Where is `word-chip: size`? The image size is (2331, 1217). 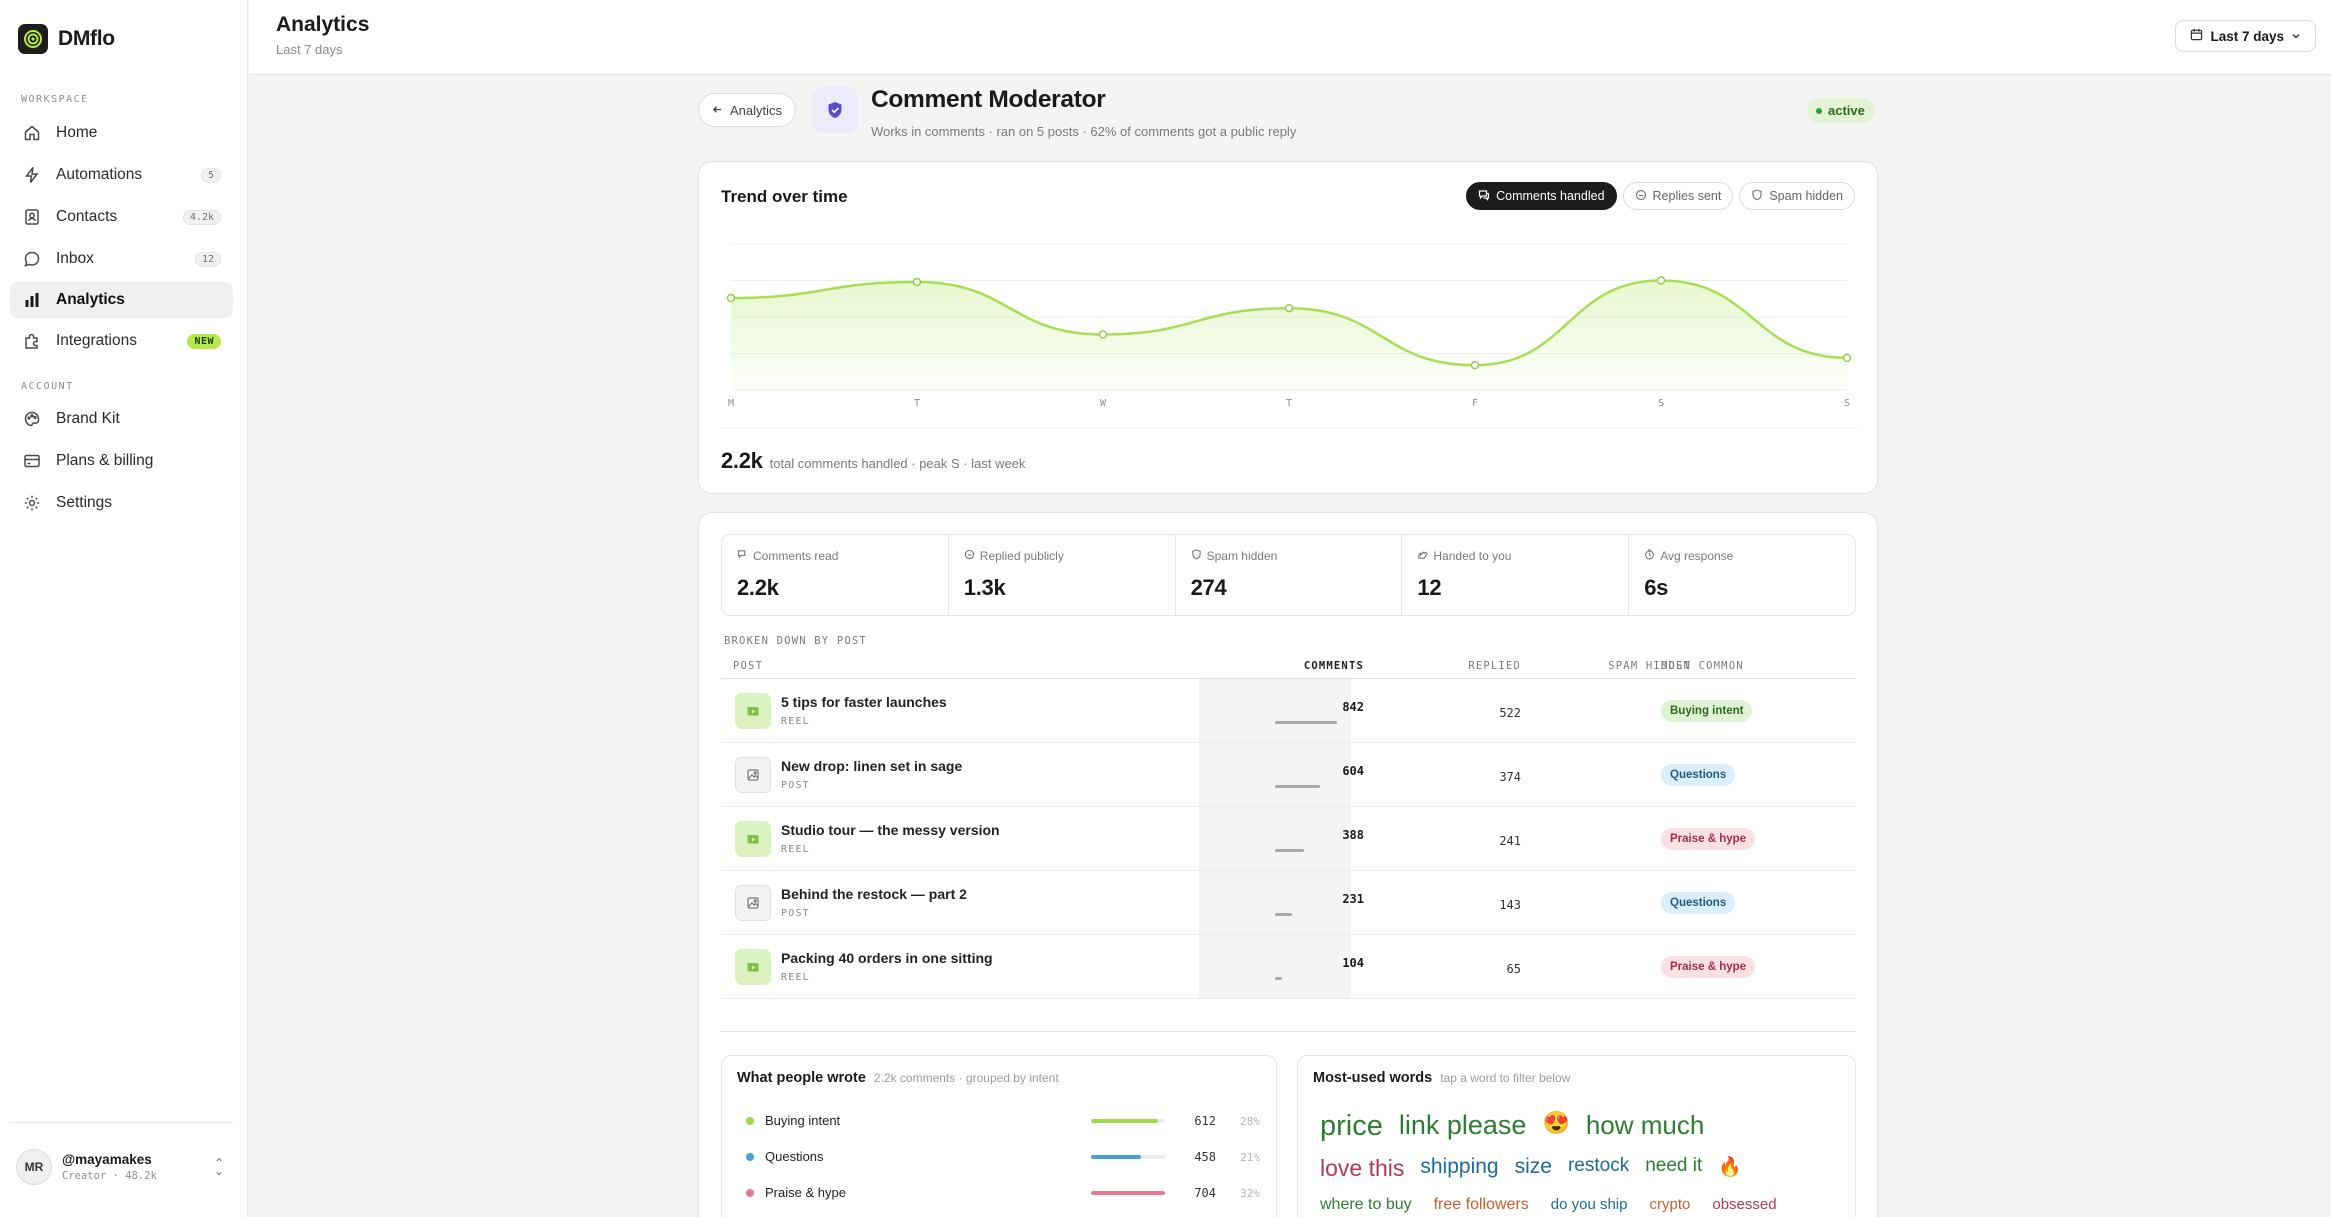 word-chip: size is located at coordinates (1533, 1166).